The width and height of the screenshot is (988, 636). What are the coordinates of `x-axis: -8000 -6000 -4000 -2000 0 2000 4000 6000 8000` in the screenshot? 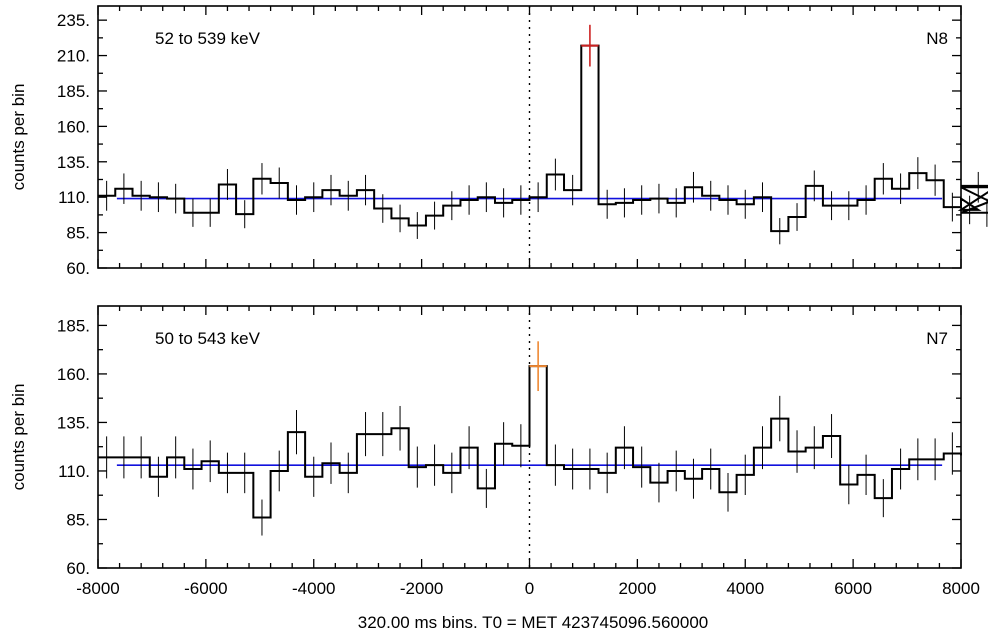 It's located at (528, 588).